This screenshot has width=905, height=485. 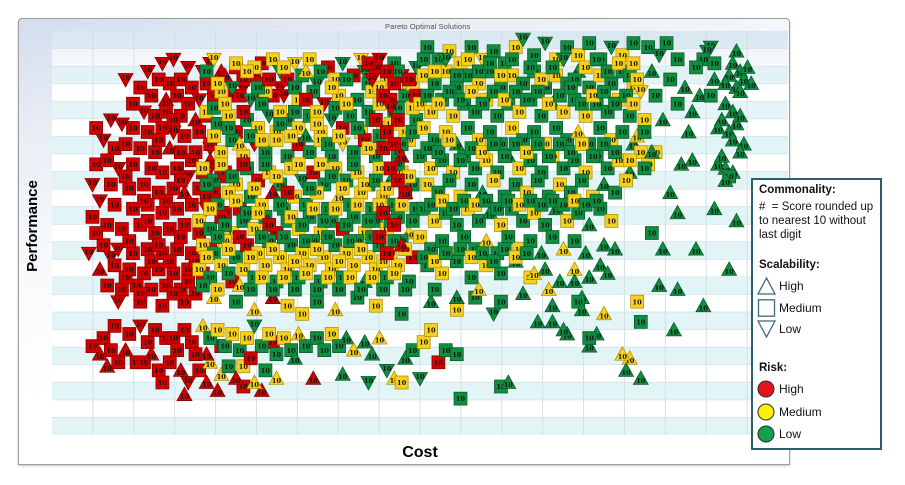 What do you see at coordinates (766, 308) in the screenshot?
I see `square-icon` at bounding box center [766, 308].